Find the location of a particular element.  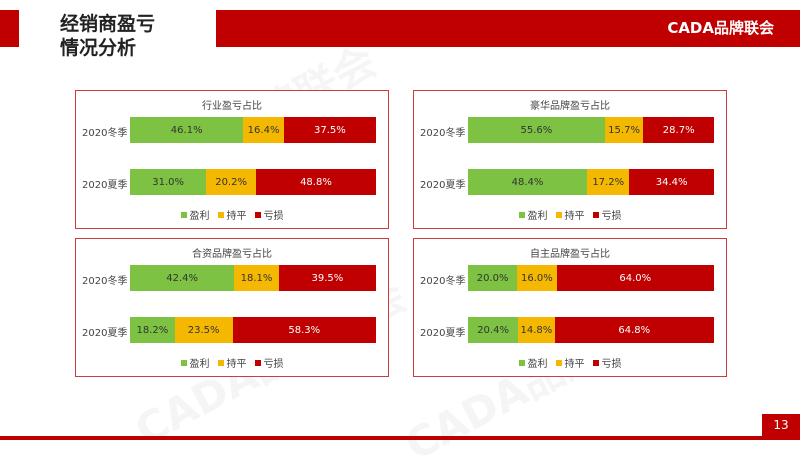

footer-bar is located at coordinates (400, 438).